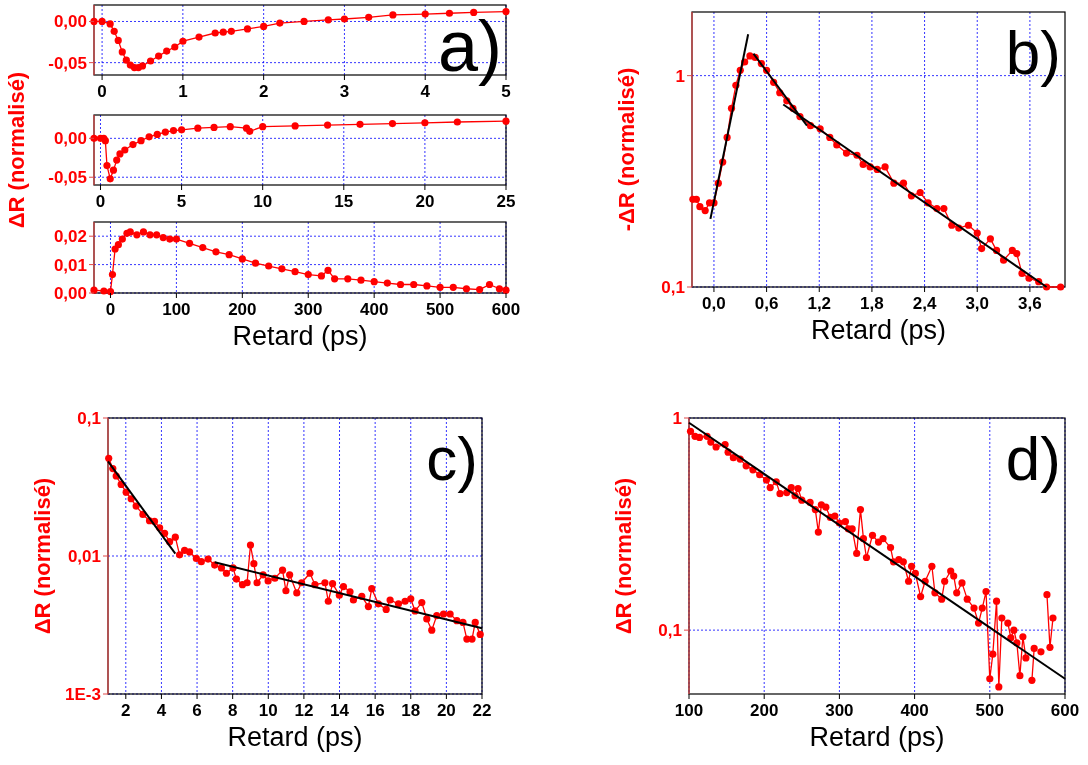  What do you see at coordinates (1030, 303) in the screenshot?
I see `x-tick-label: 3,6` at bounding box center [1030, 303].